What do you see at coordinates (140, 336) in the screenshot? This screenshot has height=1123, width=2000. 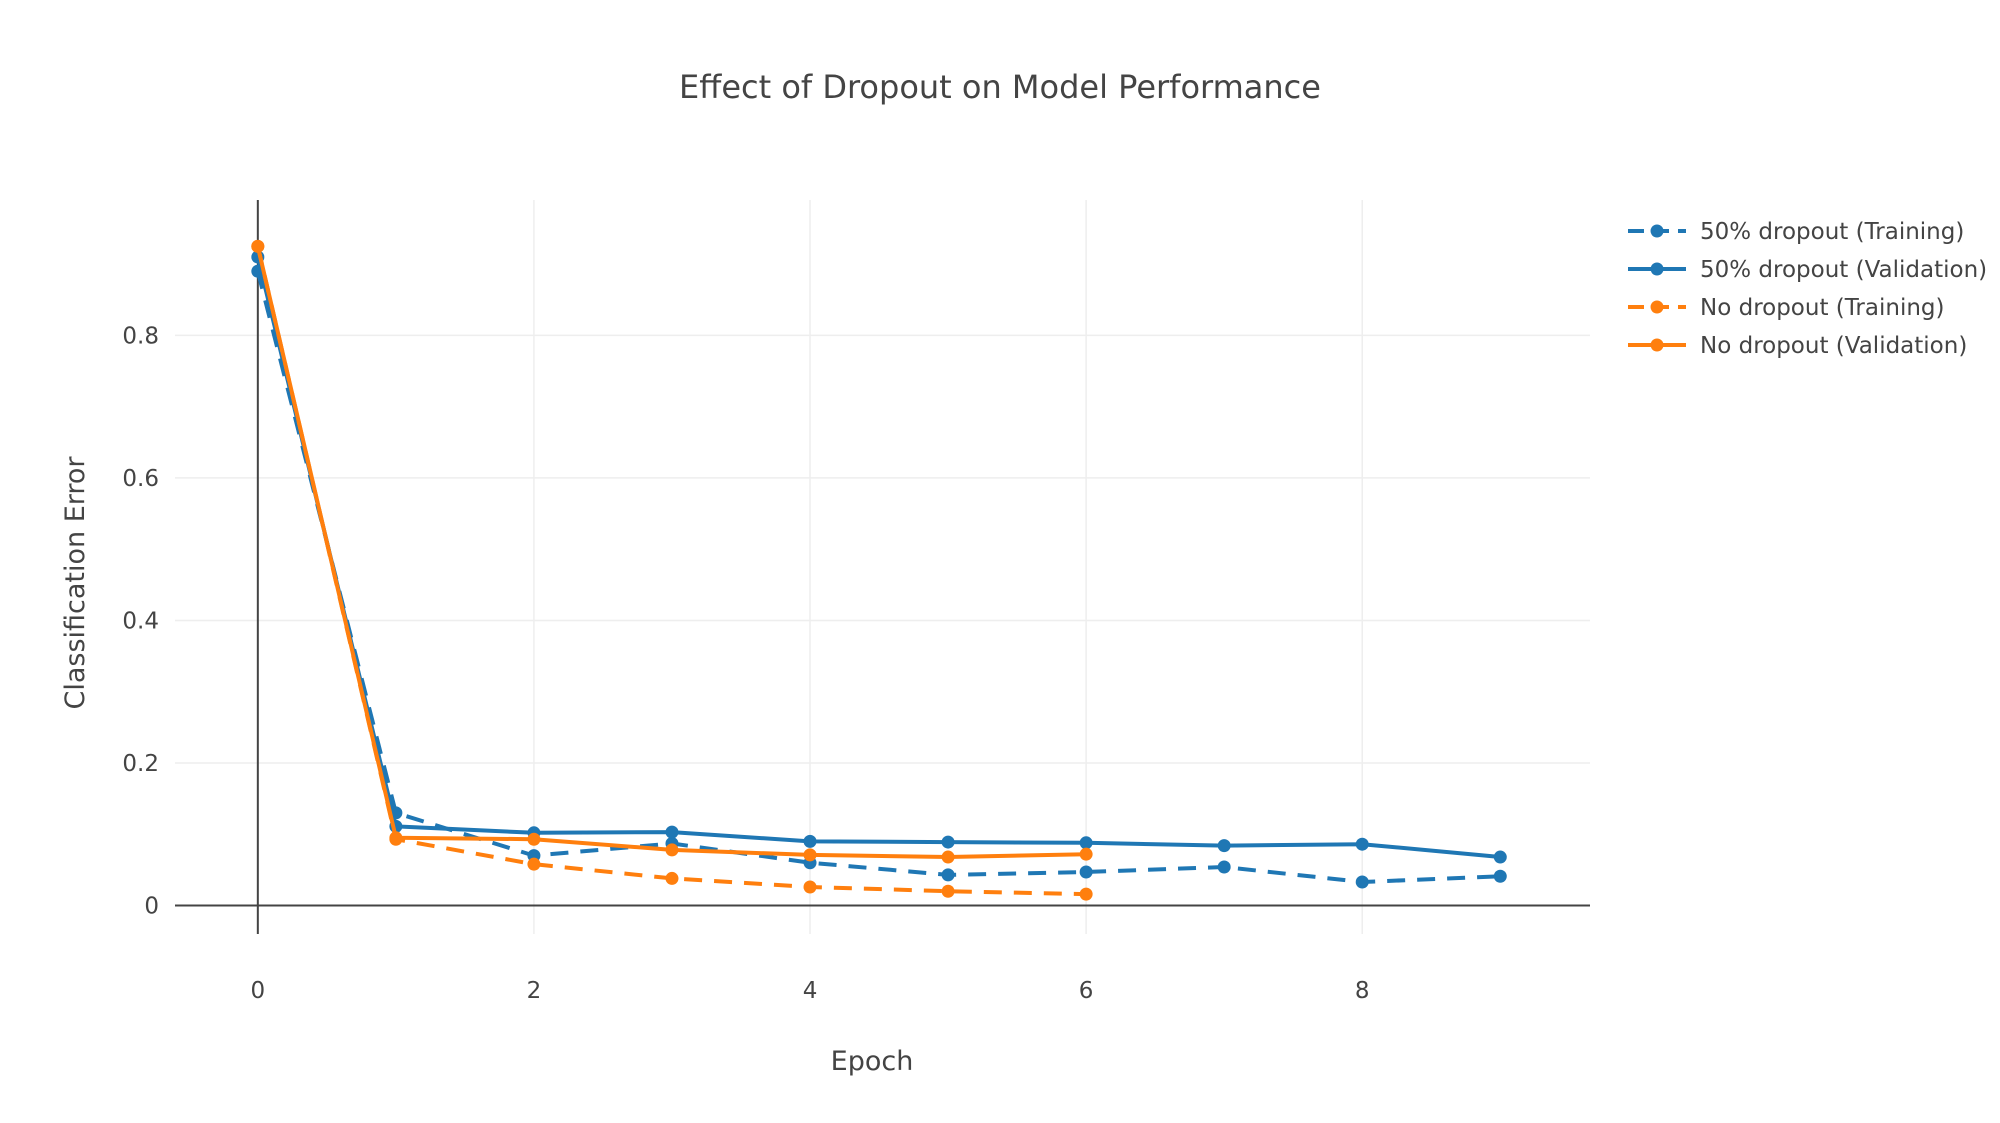 I see `y-tick-label: 0.8` at bounding box center [140, 336].